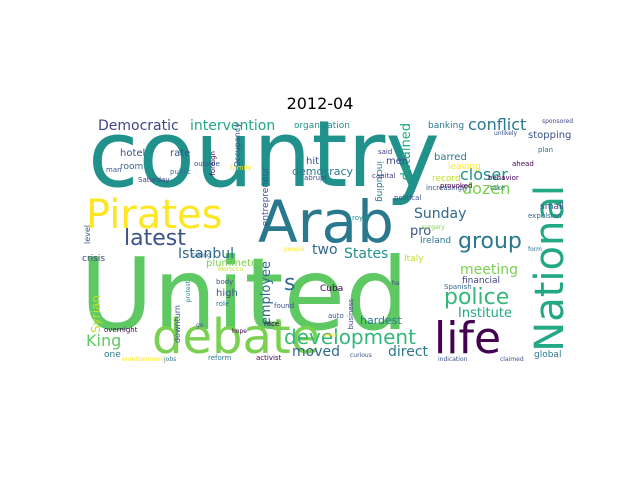  What do you see at coordinates (201, 255) in the screenshot?
I see `word-taking: taking` at bounding box center [201, 255].